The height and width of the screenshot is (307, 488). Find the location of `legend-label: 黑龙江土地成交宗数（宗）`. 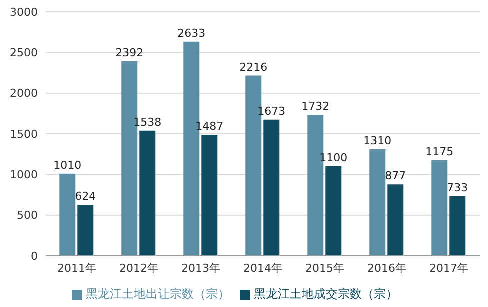

legend-label: 黑龙江土地成交宗数（宗） is located at coordinates (326, 294).